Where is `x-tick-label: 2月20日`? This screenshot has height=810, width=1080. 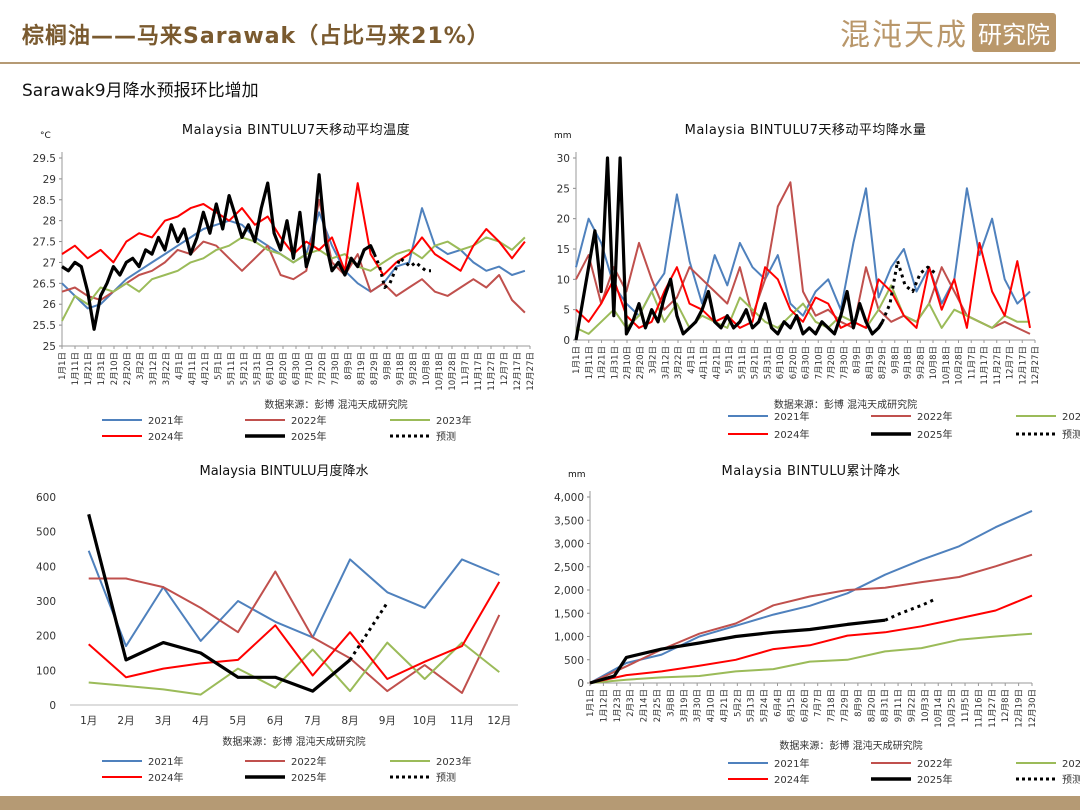
x-tick-label: 2月20日 is located at coordinates (641, 362).